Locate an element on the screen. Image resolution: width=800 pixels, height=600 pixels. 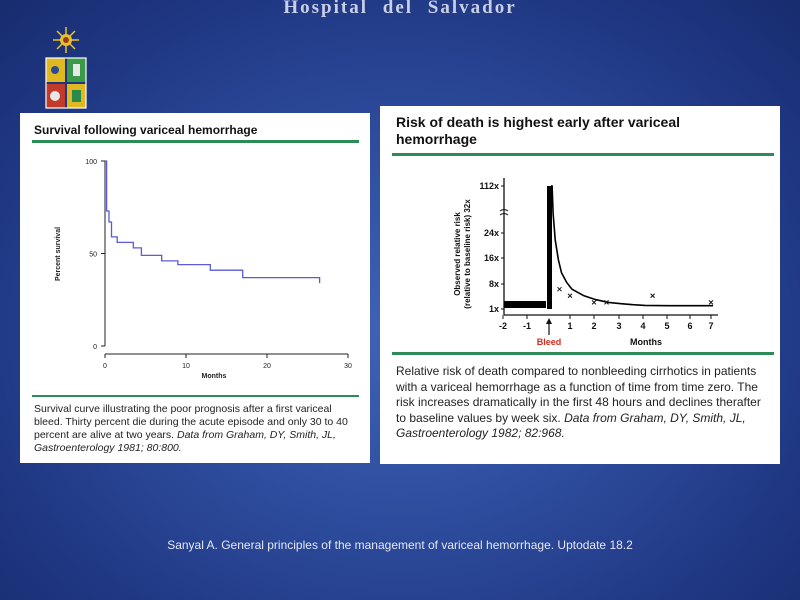
risk-y-tick-label: 24x is located at coordinates (491, 233).